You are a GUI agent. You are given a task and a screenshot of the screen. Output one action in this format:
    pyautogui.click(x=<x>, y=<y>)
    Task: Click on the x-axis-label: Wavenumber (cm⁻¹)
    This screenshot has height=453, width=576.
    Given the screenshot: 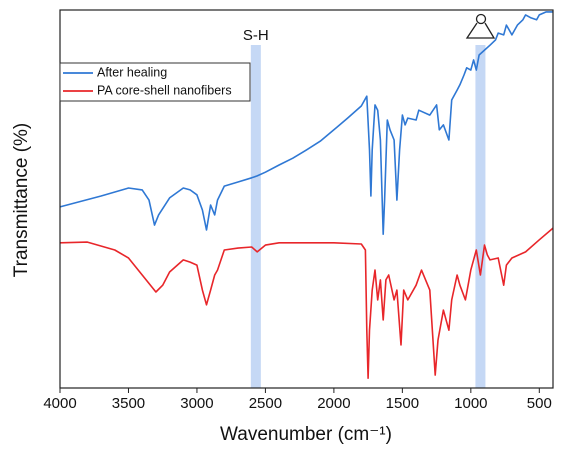 What is the action you would take?
    pyautogui.click(x=306, y=434)
    